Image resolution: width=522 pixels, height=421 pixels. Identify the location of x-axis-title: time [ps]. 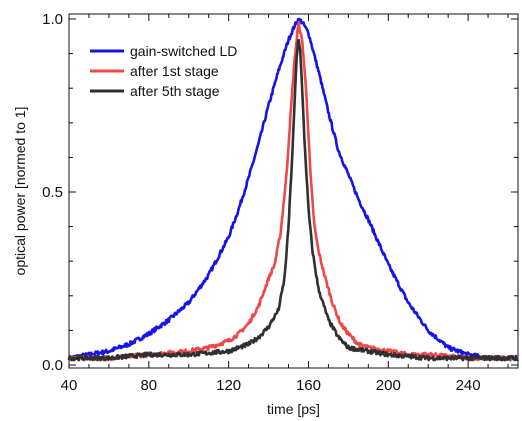
(293, 409).